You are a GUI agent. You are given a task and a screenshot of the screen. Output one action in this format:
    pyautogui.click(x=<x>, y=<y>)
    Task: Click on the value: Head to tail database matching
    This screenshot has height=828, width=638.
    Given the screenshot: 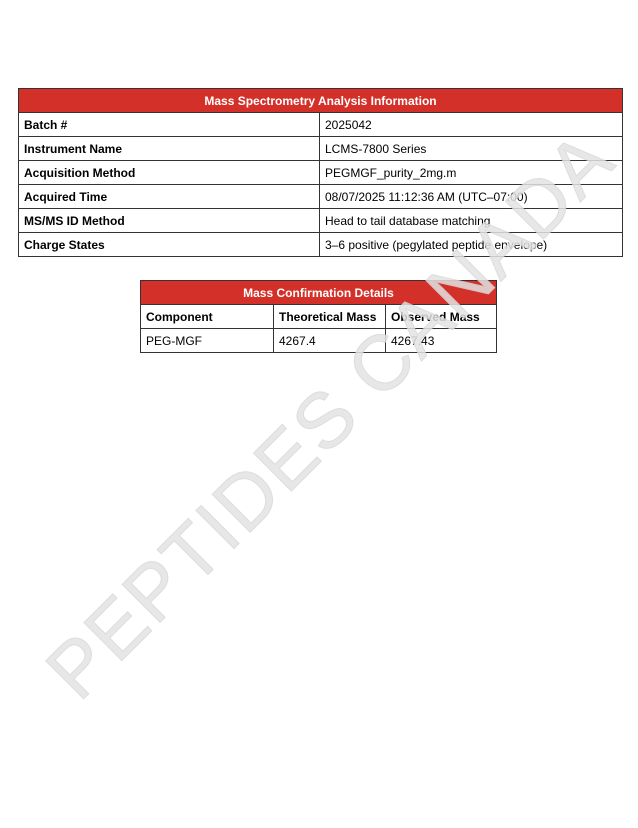 What is the action you would take?
    pyautogui.click(x=471, y=220)
    